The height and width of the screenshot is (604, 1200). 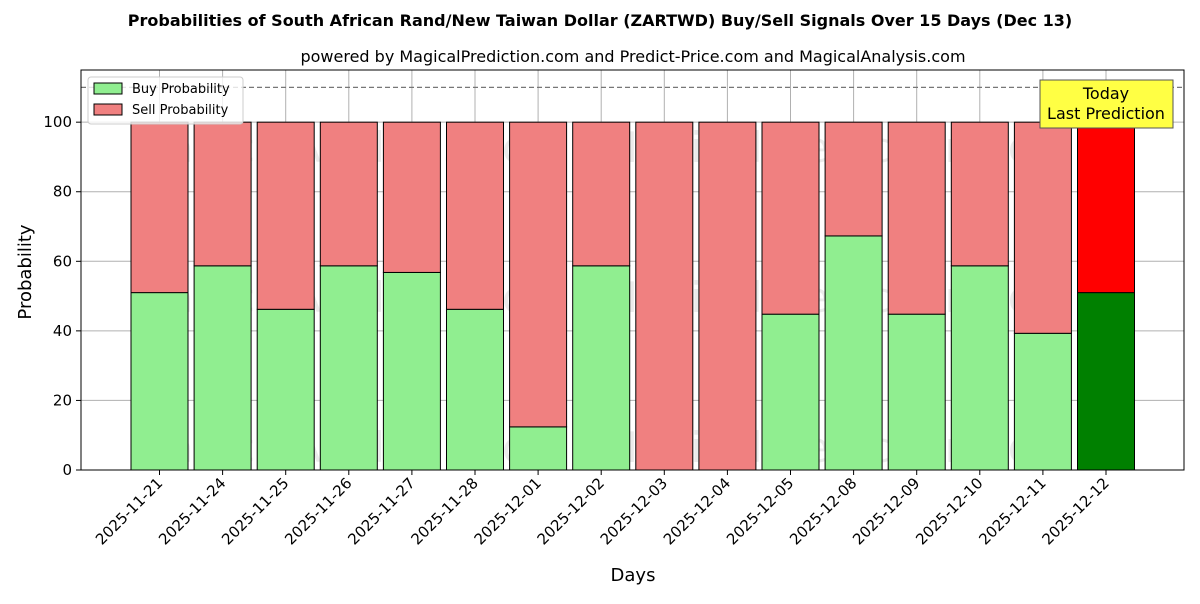 What do you see at coordinates (25, 271) in the screenshot?
I see `y-axis-label: Probability` at bounding box center [25, 271].